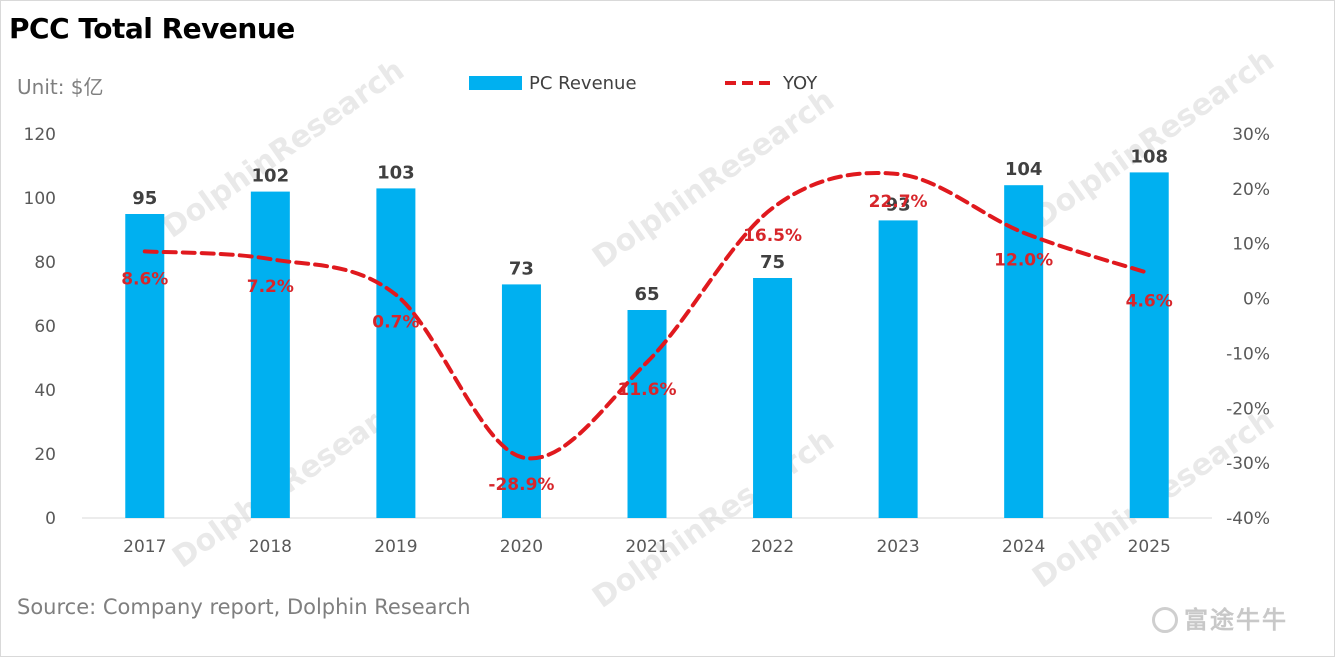 This screenshot has height=657, width=1335. Describe the element at coordinates (495, 83) in the screenshot. I see `legend-bar-swatch` at that location.